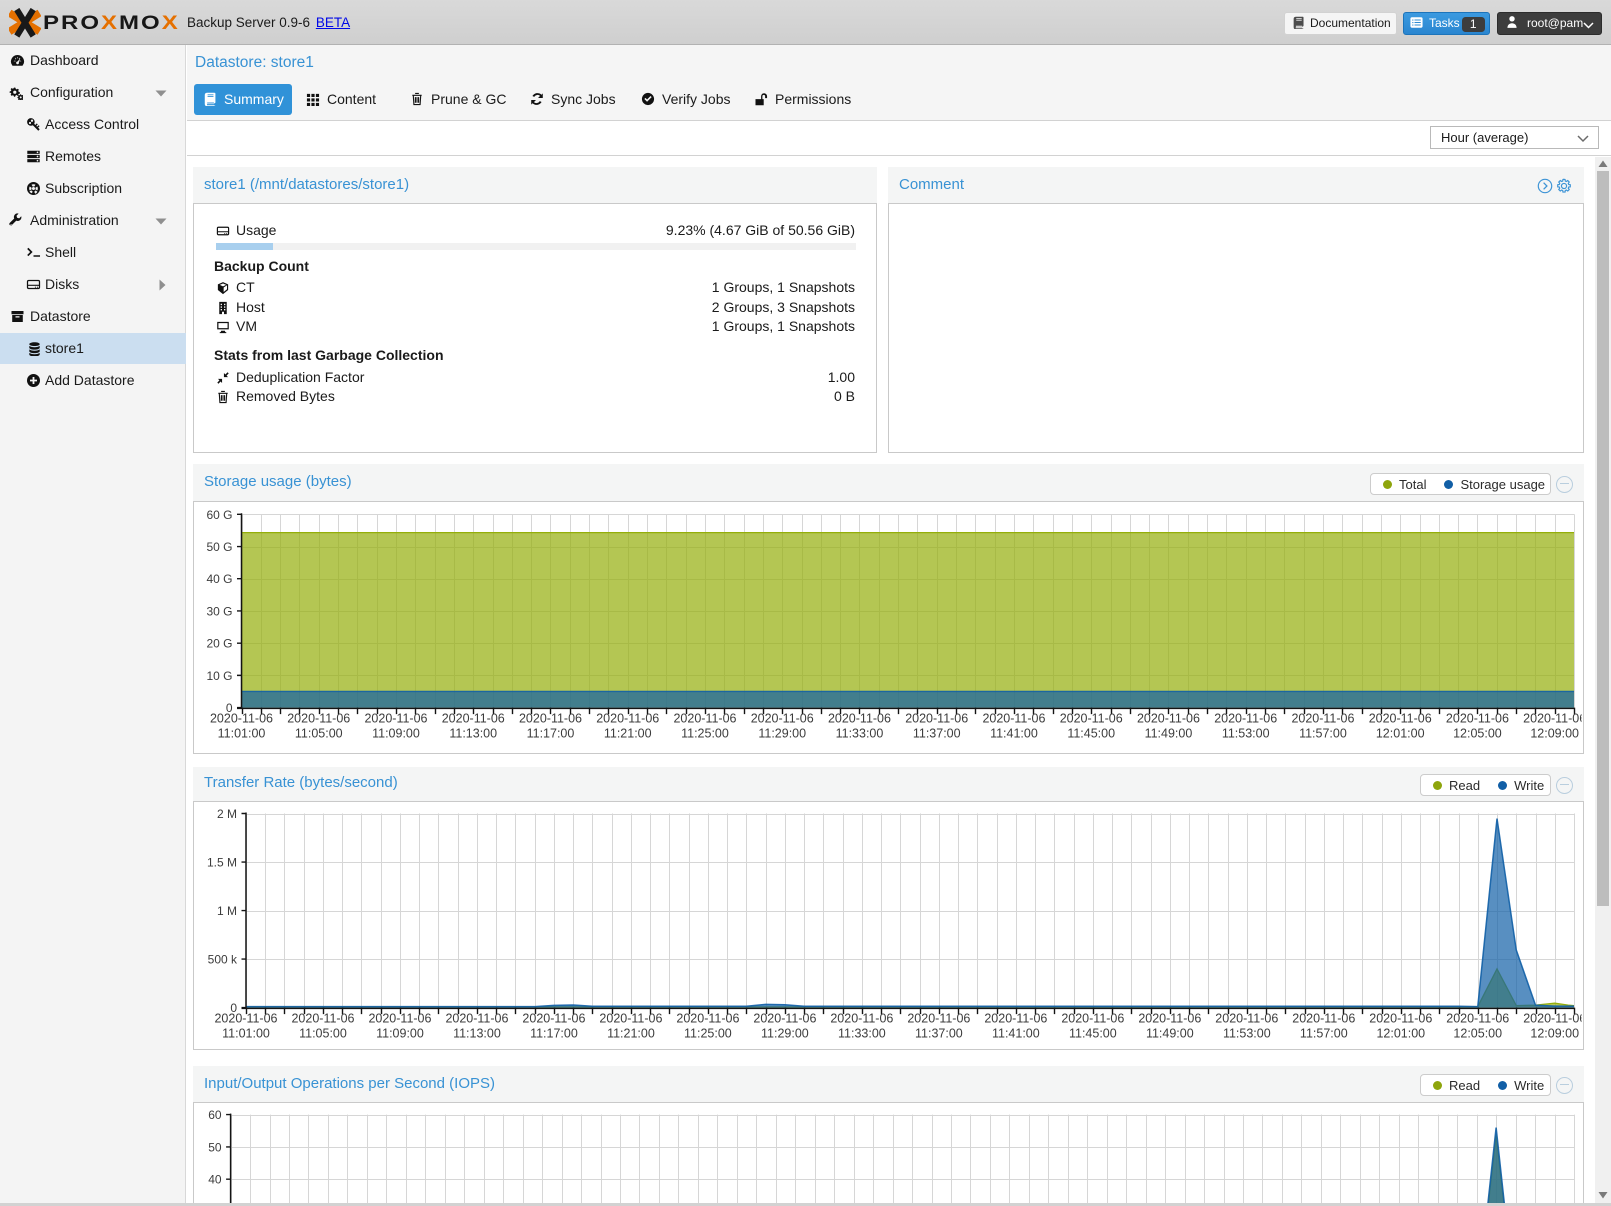  Describe the element at coordinates (223, 960) in the screenshot. I see `svg-text: 500 k` at that location.